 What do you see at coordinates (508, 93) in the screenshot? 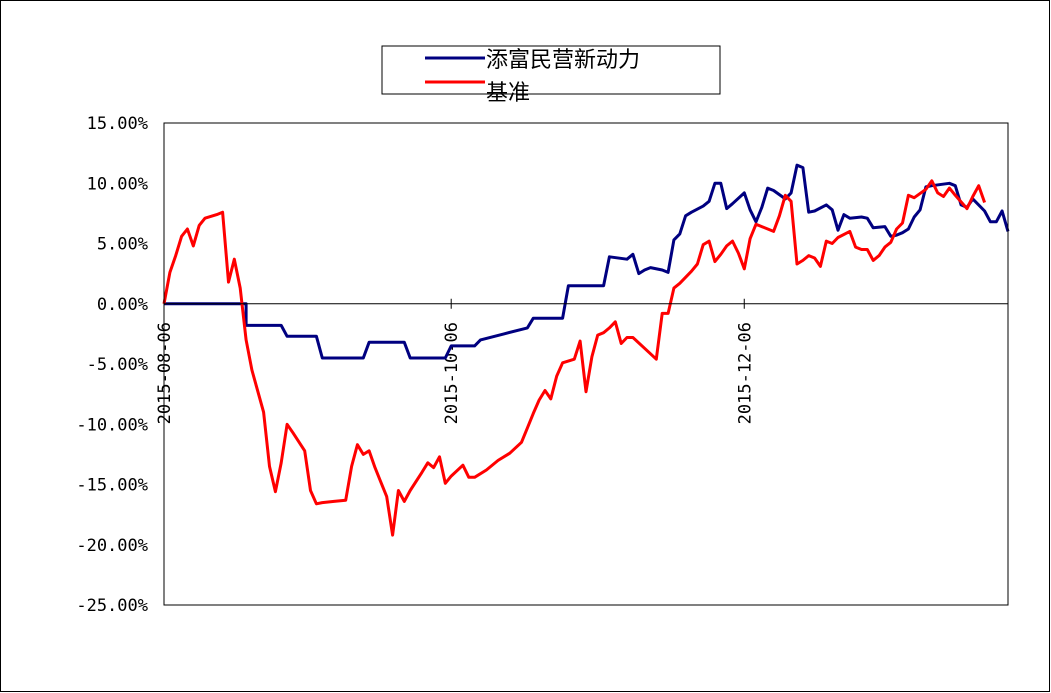
I see `legend-label-benchmark: 基准` at bounding box center [508, 93].